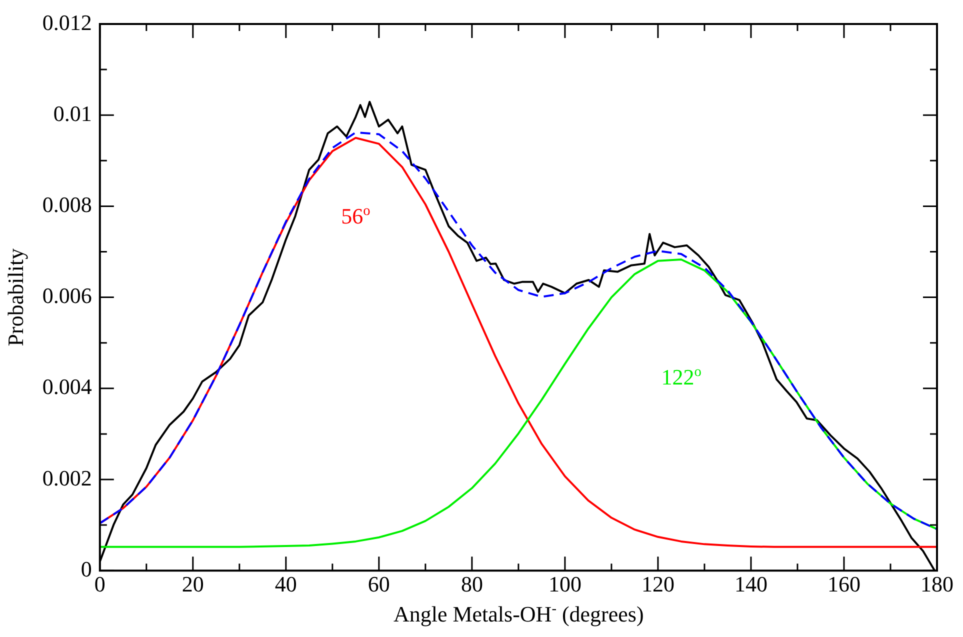  I want to click on x-tick-label: 100, so click(565, 584).